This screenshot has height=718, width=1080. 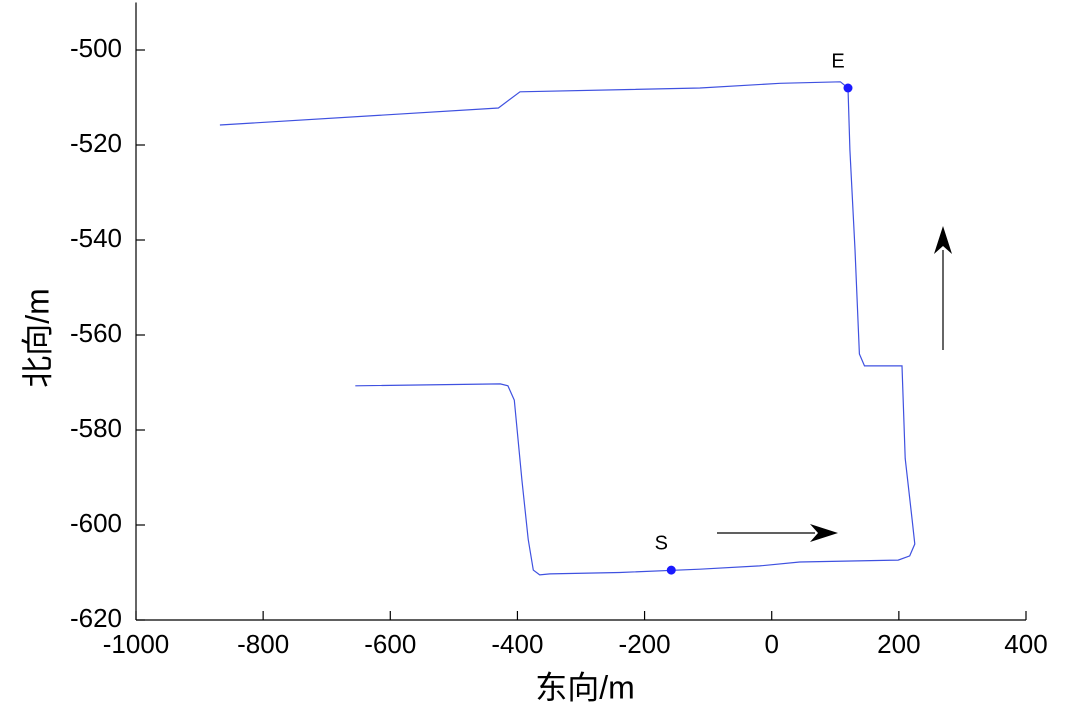 What do you see at coordinates (96, 333) in the screenshot?
I see `y-tick-label: -560` at bounding box center [96, 333].